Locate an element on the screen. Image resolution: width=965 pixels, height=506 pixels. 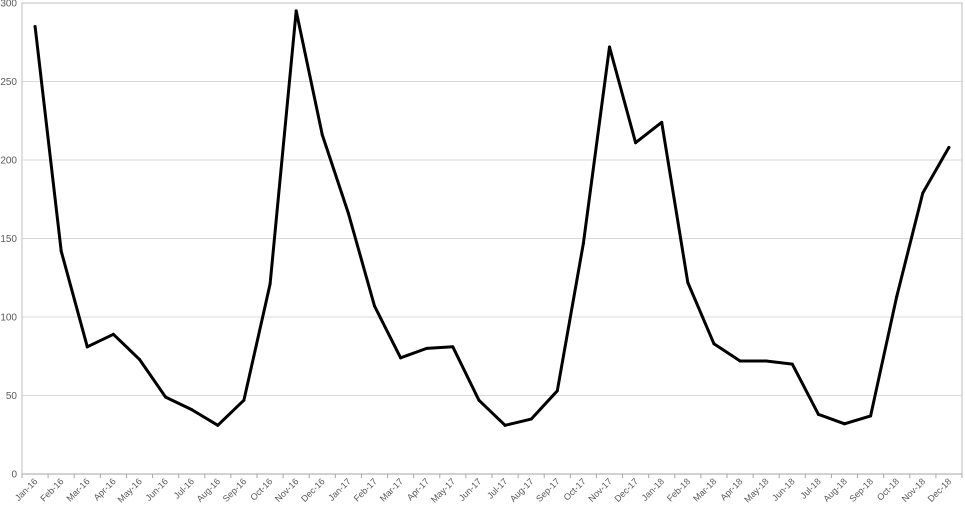
x-tick-label: Feb-18 is located at coordinates (678, 489).